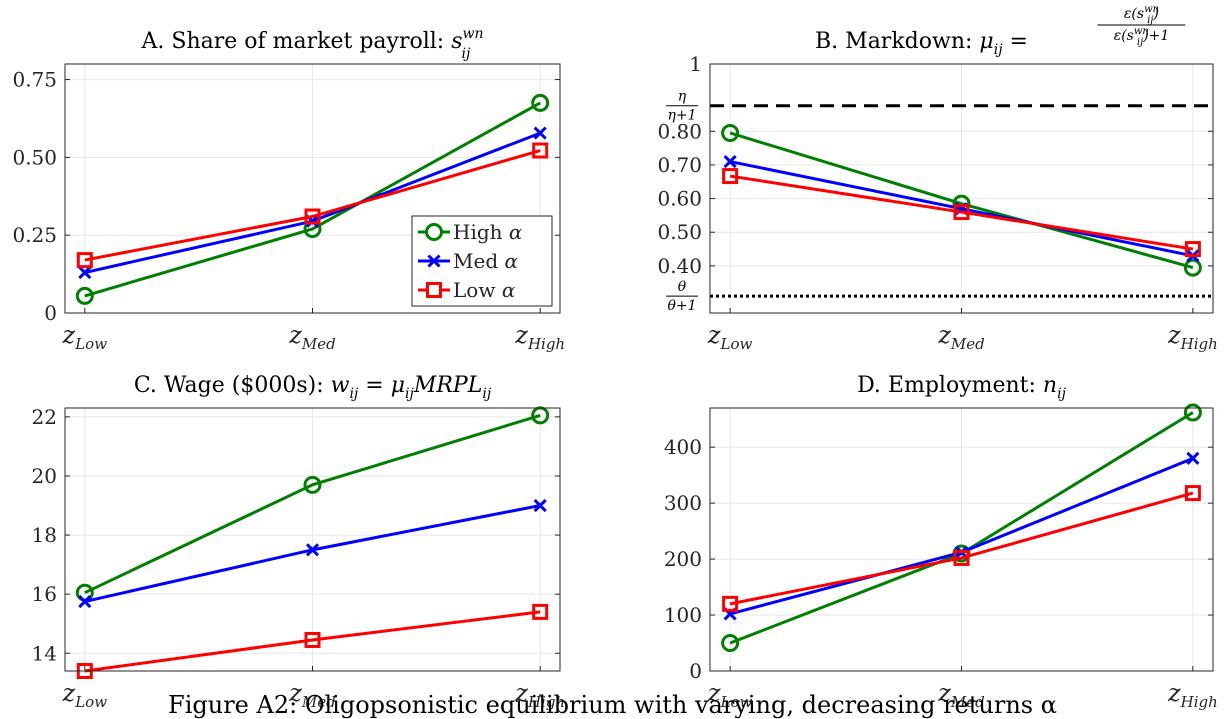 Image resolution: width=1225 pixels, height=719 pixels. What do you see at coordinates (34, 235) in the screenshot?
I see `y-tick-label: 0.25` at bounding box center [34, 235].